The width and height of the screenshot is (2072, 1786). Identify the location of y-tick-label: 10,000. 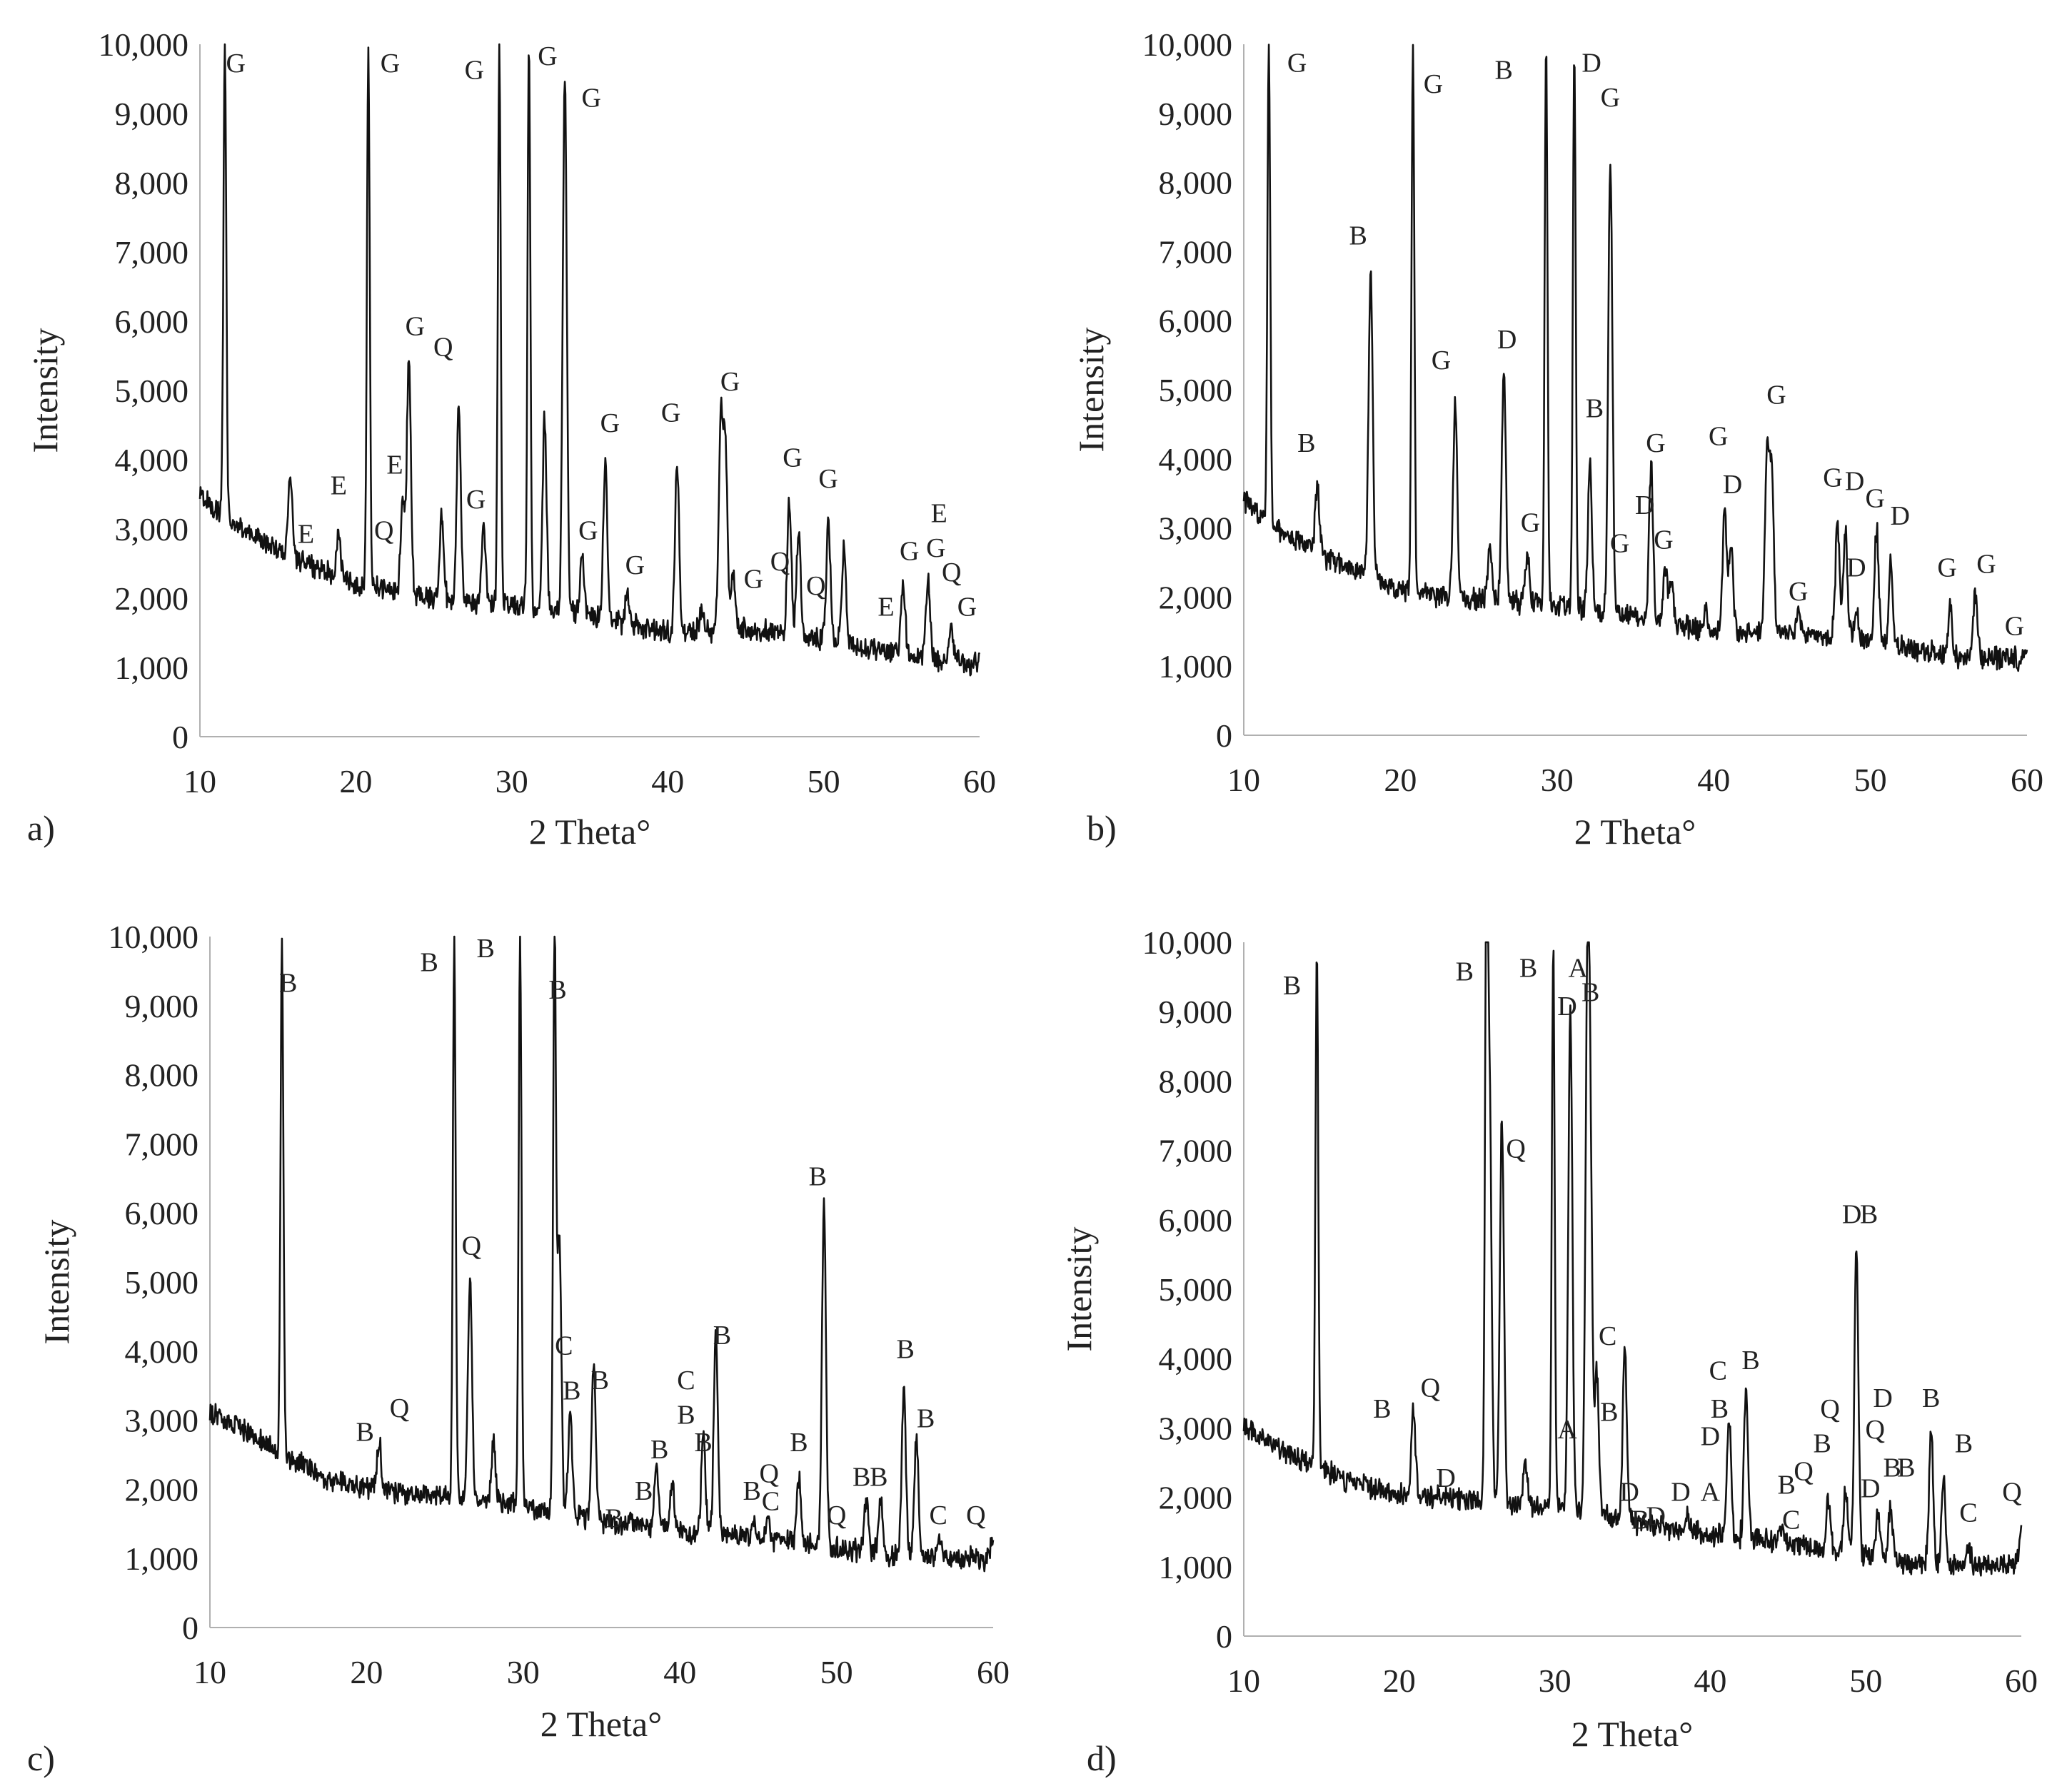
(144, 44).